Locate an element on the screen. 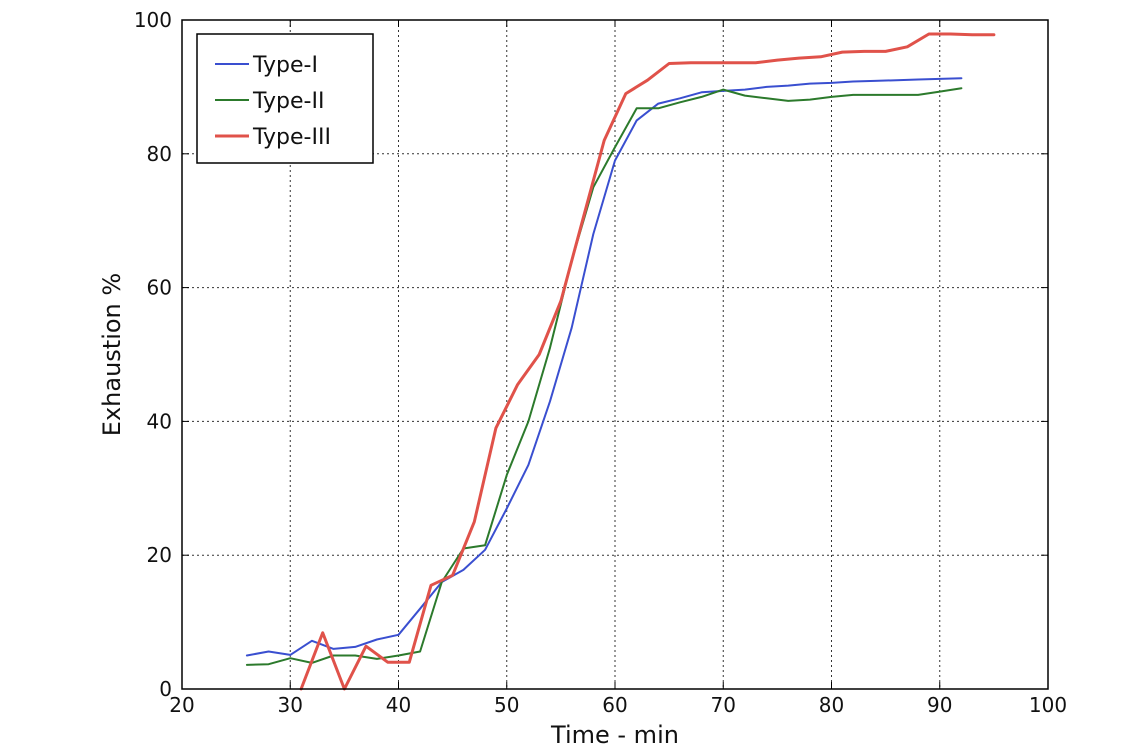 The height and width of the screenshot is (750, 1145). legend-box is located at coordinates (285, 98).